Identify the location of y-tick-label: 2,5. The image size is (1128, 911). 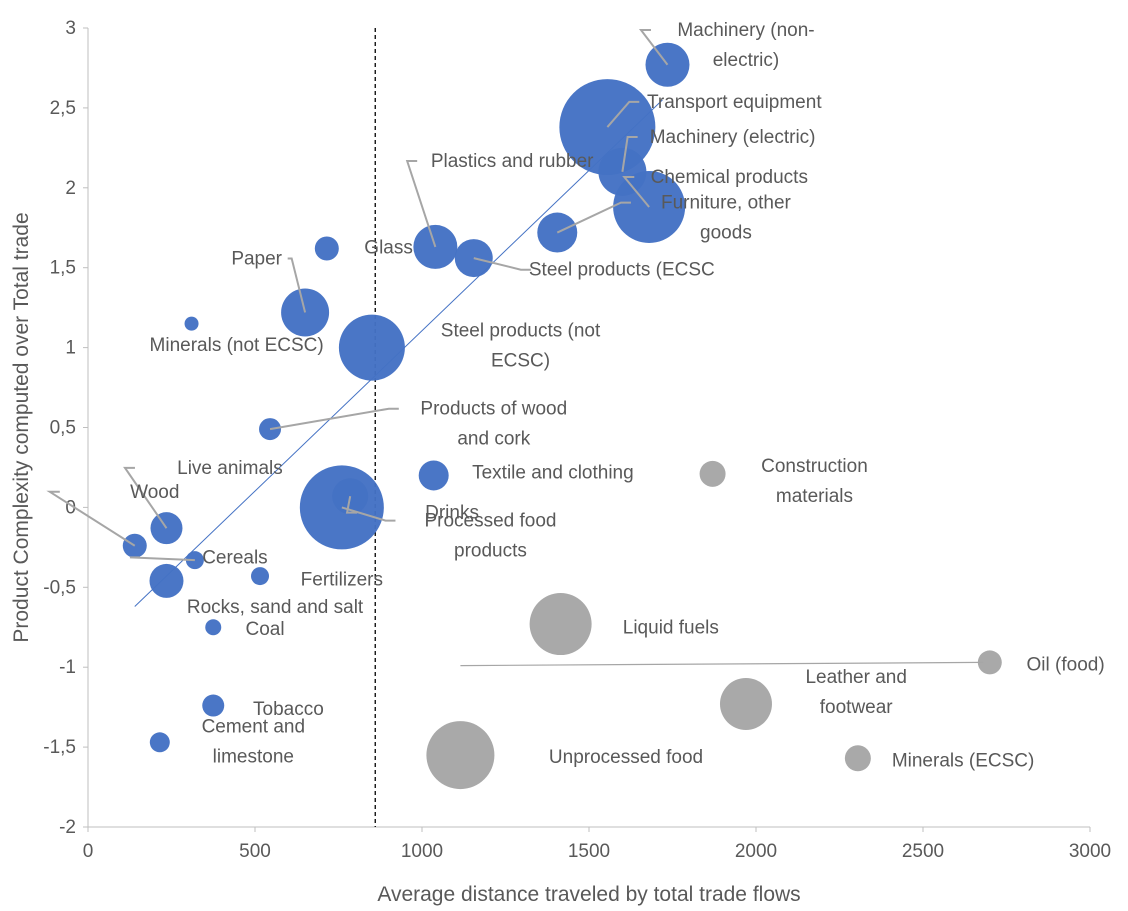
(63, 108).